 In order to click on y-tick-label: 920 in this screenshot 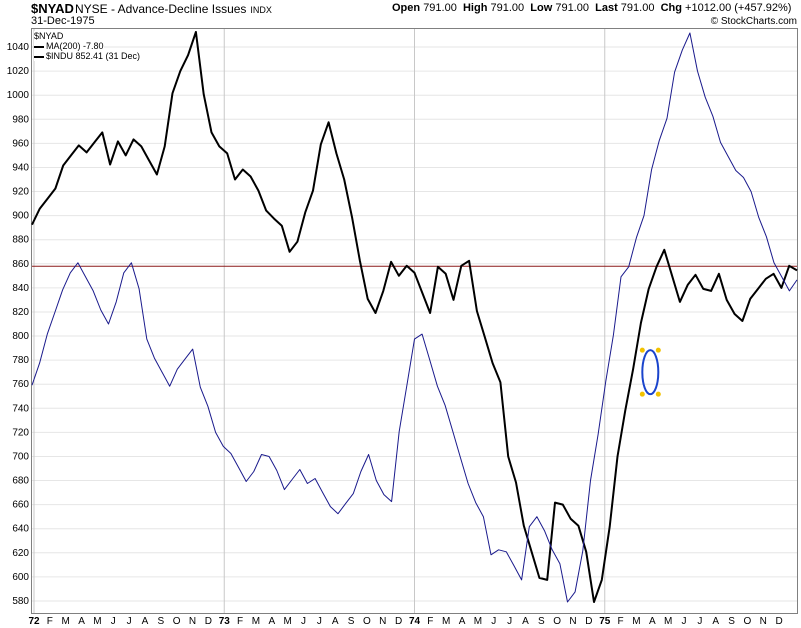, I will do `click(20, 192)`.